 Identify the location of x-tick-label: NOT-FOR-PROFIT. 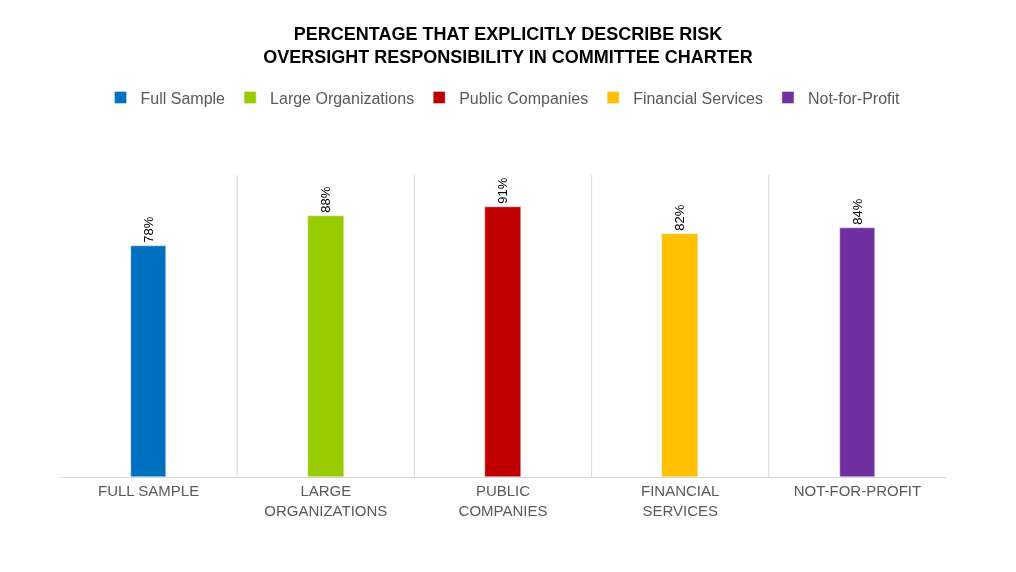
(857, 490).